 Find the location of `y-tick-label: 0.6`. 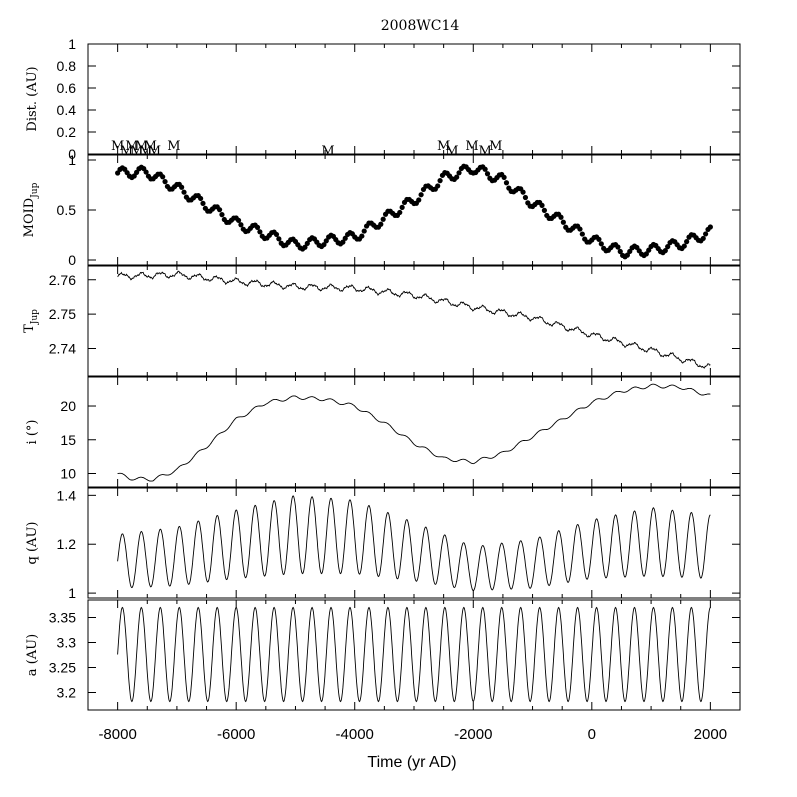

y-tick-label: 0.6 is located at coordinates (67, 88).